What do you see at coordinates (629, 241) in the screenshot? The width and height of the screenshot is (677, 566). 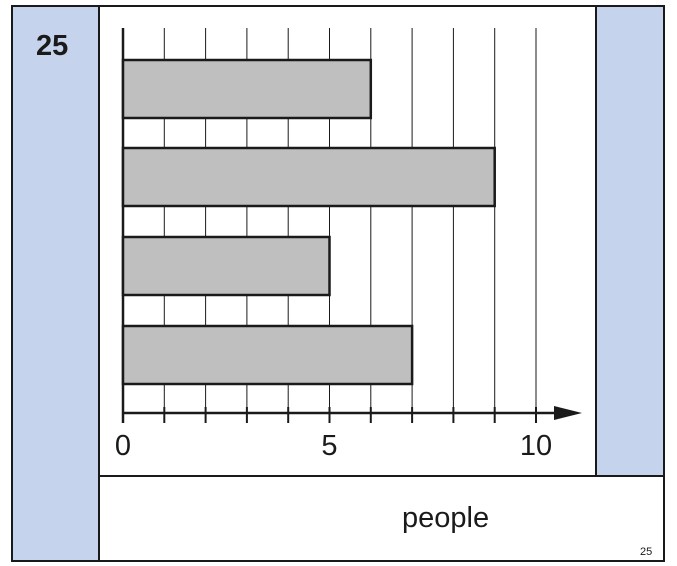 I see `right-accent-strip` at bounding box center [629, 241].